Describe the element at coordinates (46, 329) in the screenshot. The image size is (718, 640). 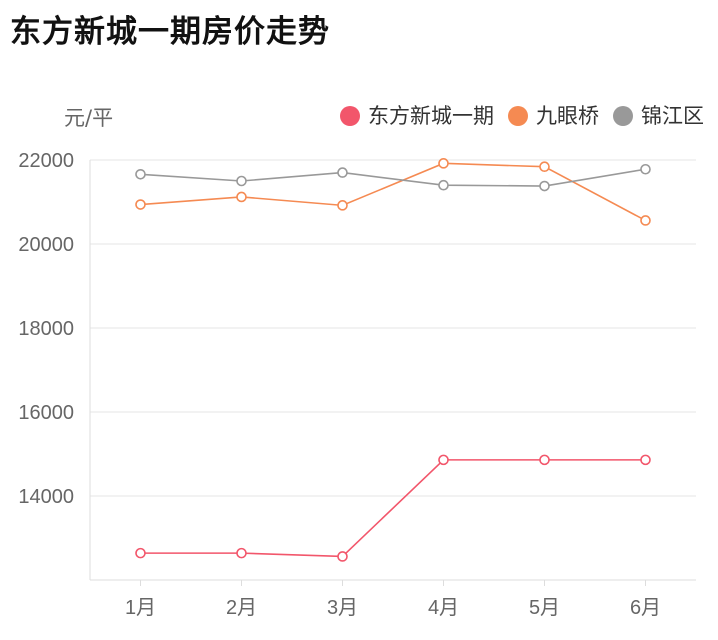
I see `y-tick-label: 18000` at that location.